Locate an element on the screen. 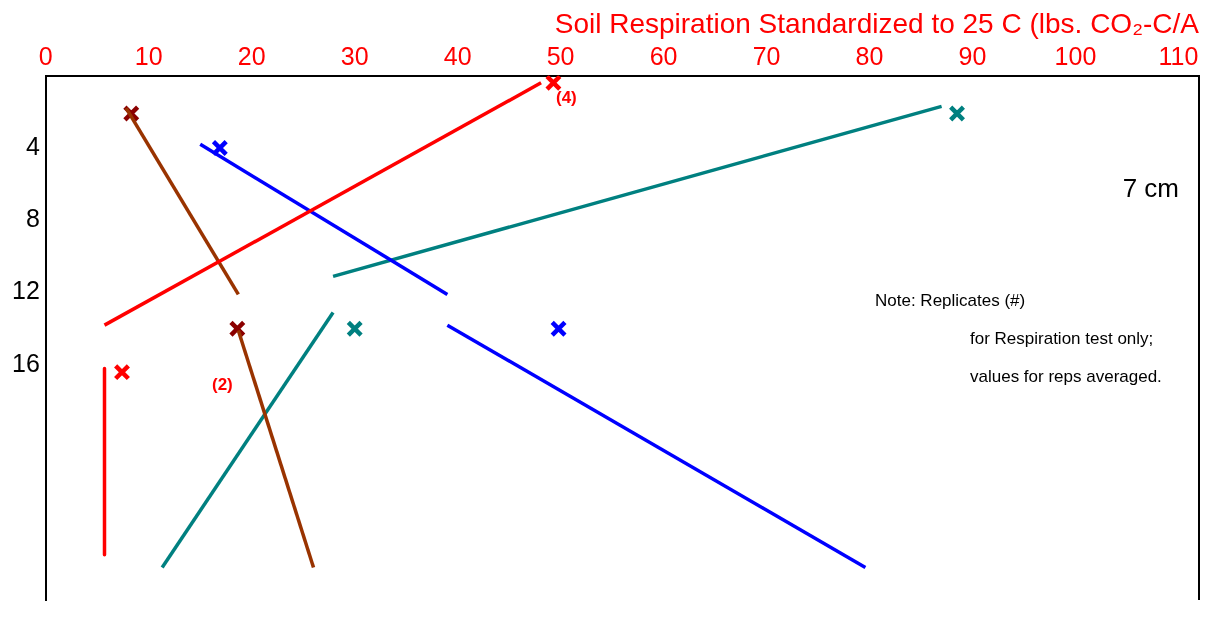 The width and height of the screenshot is (1213, 621). annotation: (2) is located at coordinates (222, 384).